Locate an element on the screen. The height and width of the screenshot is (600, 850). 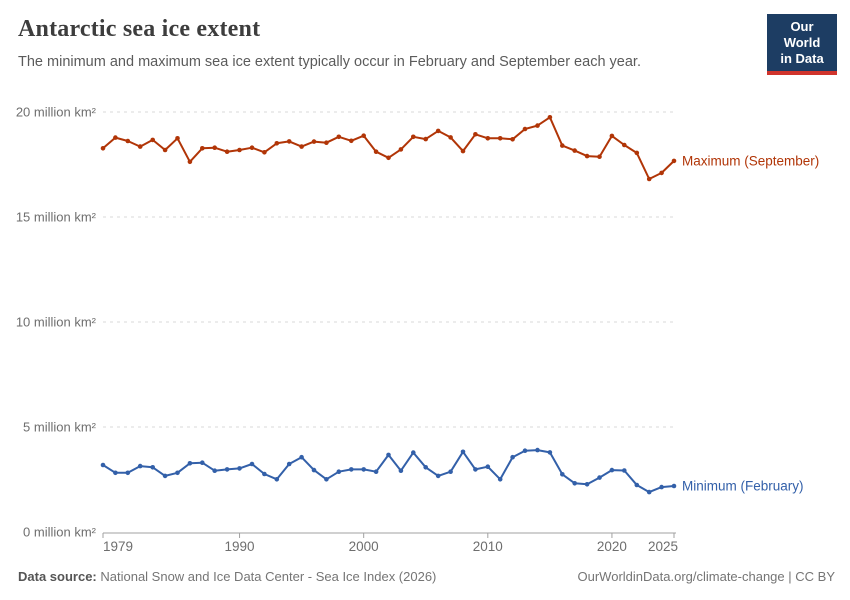
x-tick-label: 2000 is located at coordinates (364, 546).